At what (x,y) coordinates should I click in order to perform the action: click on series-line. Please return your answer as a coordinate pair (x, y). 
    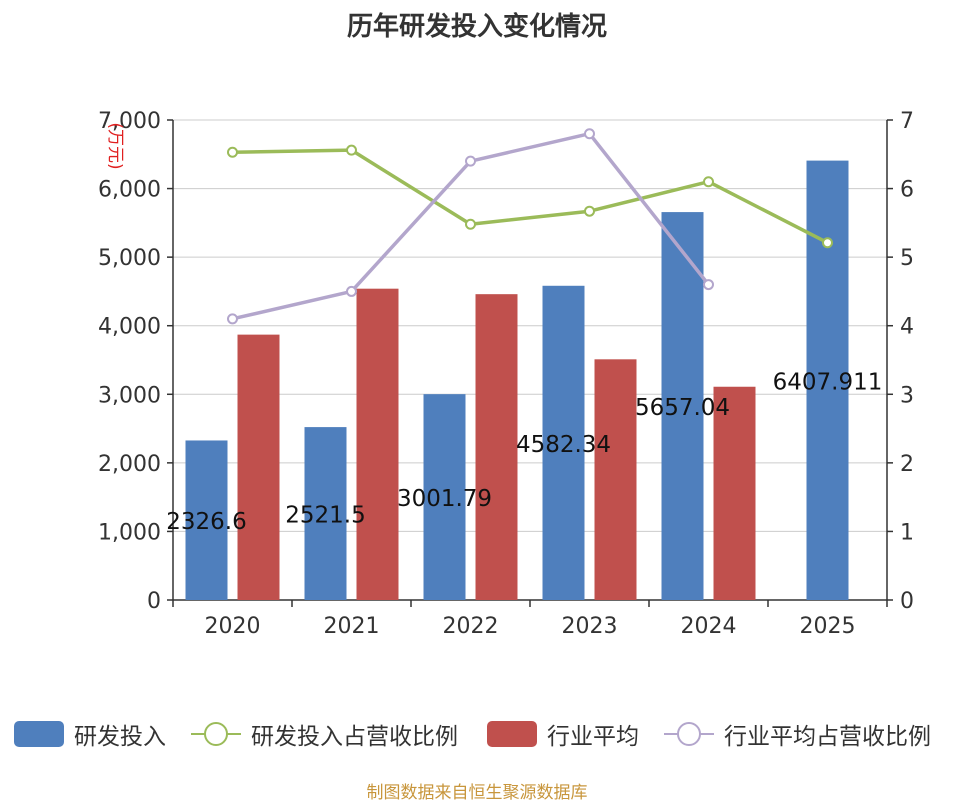
    Looking at the image, I should click on (530, 196).